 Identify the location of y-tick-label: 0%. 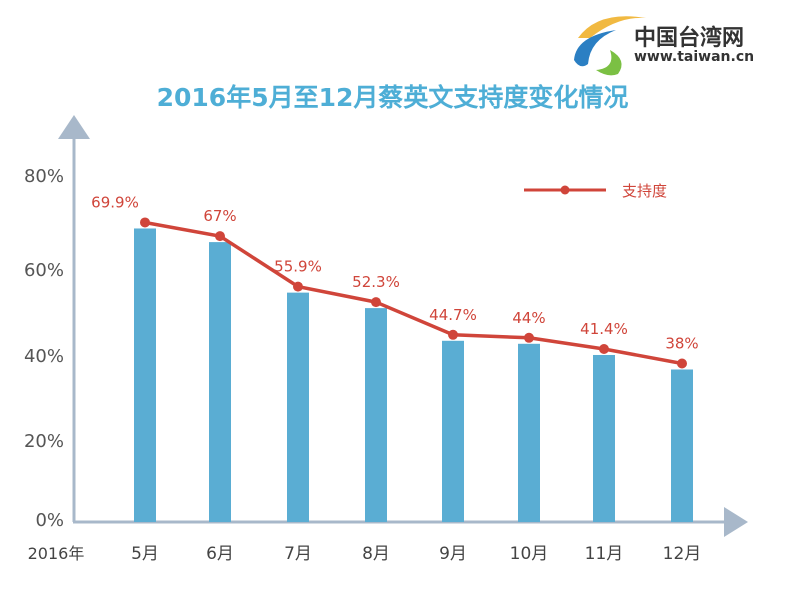
(49, 520).